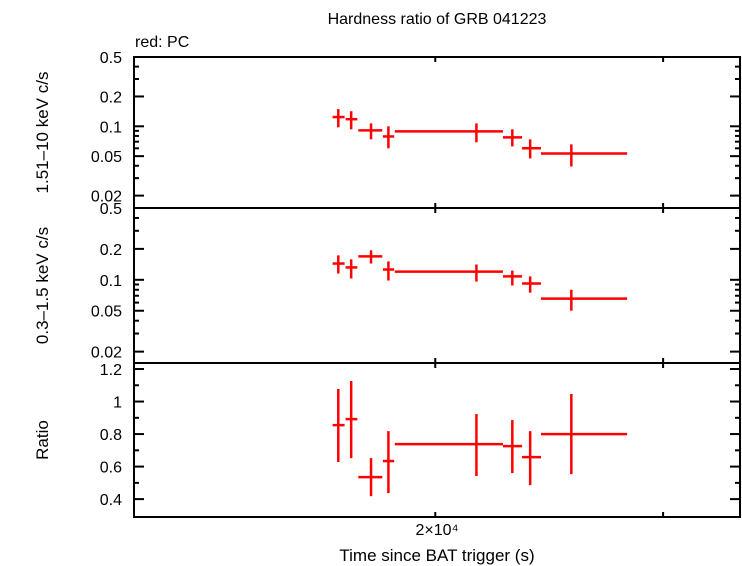  I want to click on y-tick-label: 1.2, so click(111, 370).